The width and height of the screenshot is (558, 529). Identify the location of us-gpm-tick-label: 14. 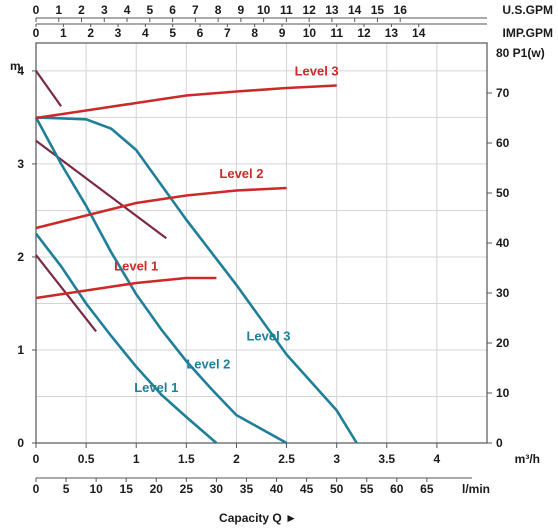
(355, 10).